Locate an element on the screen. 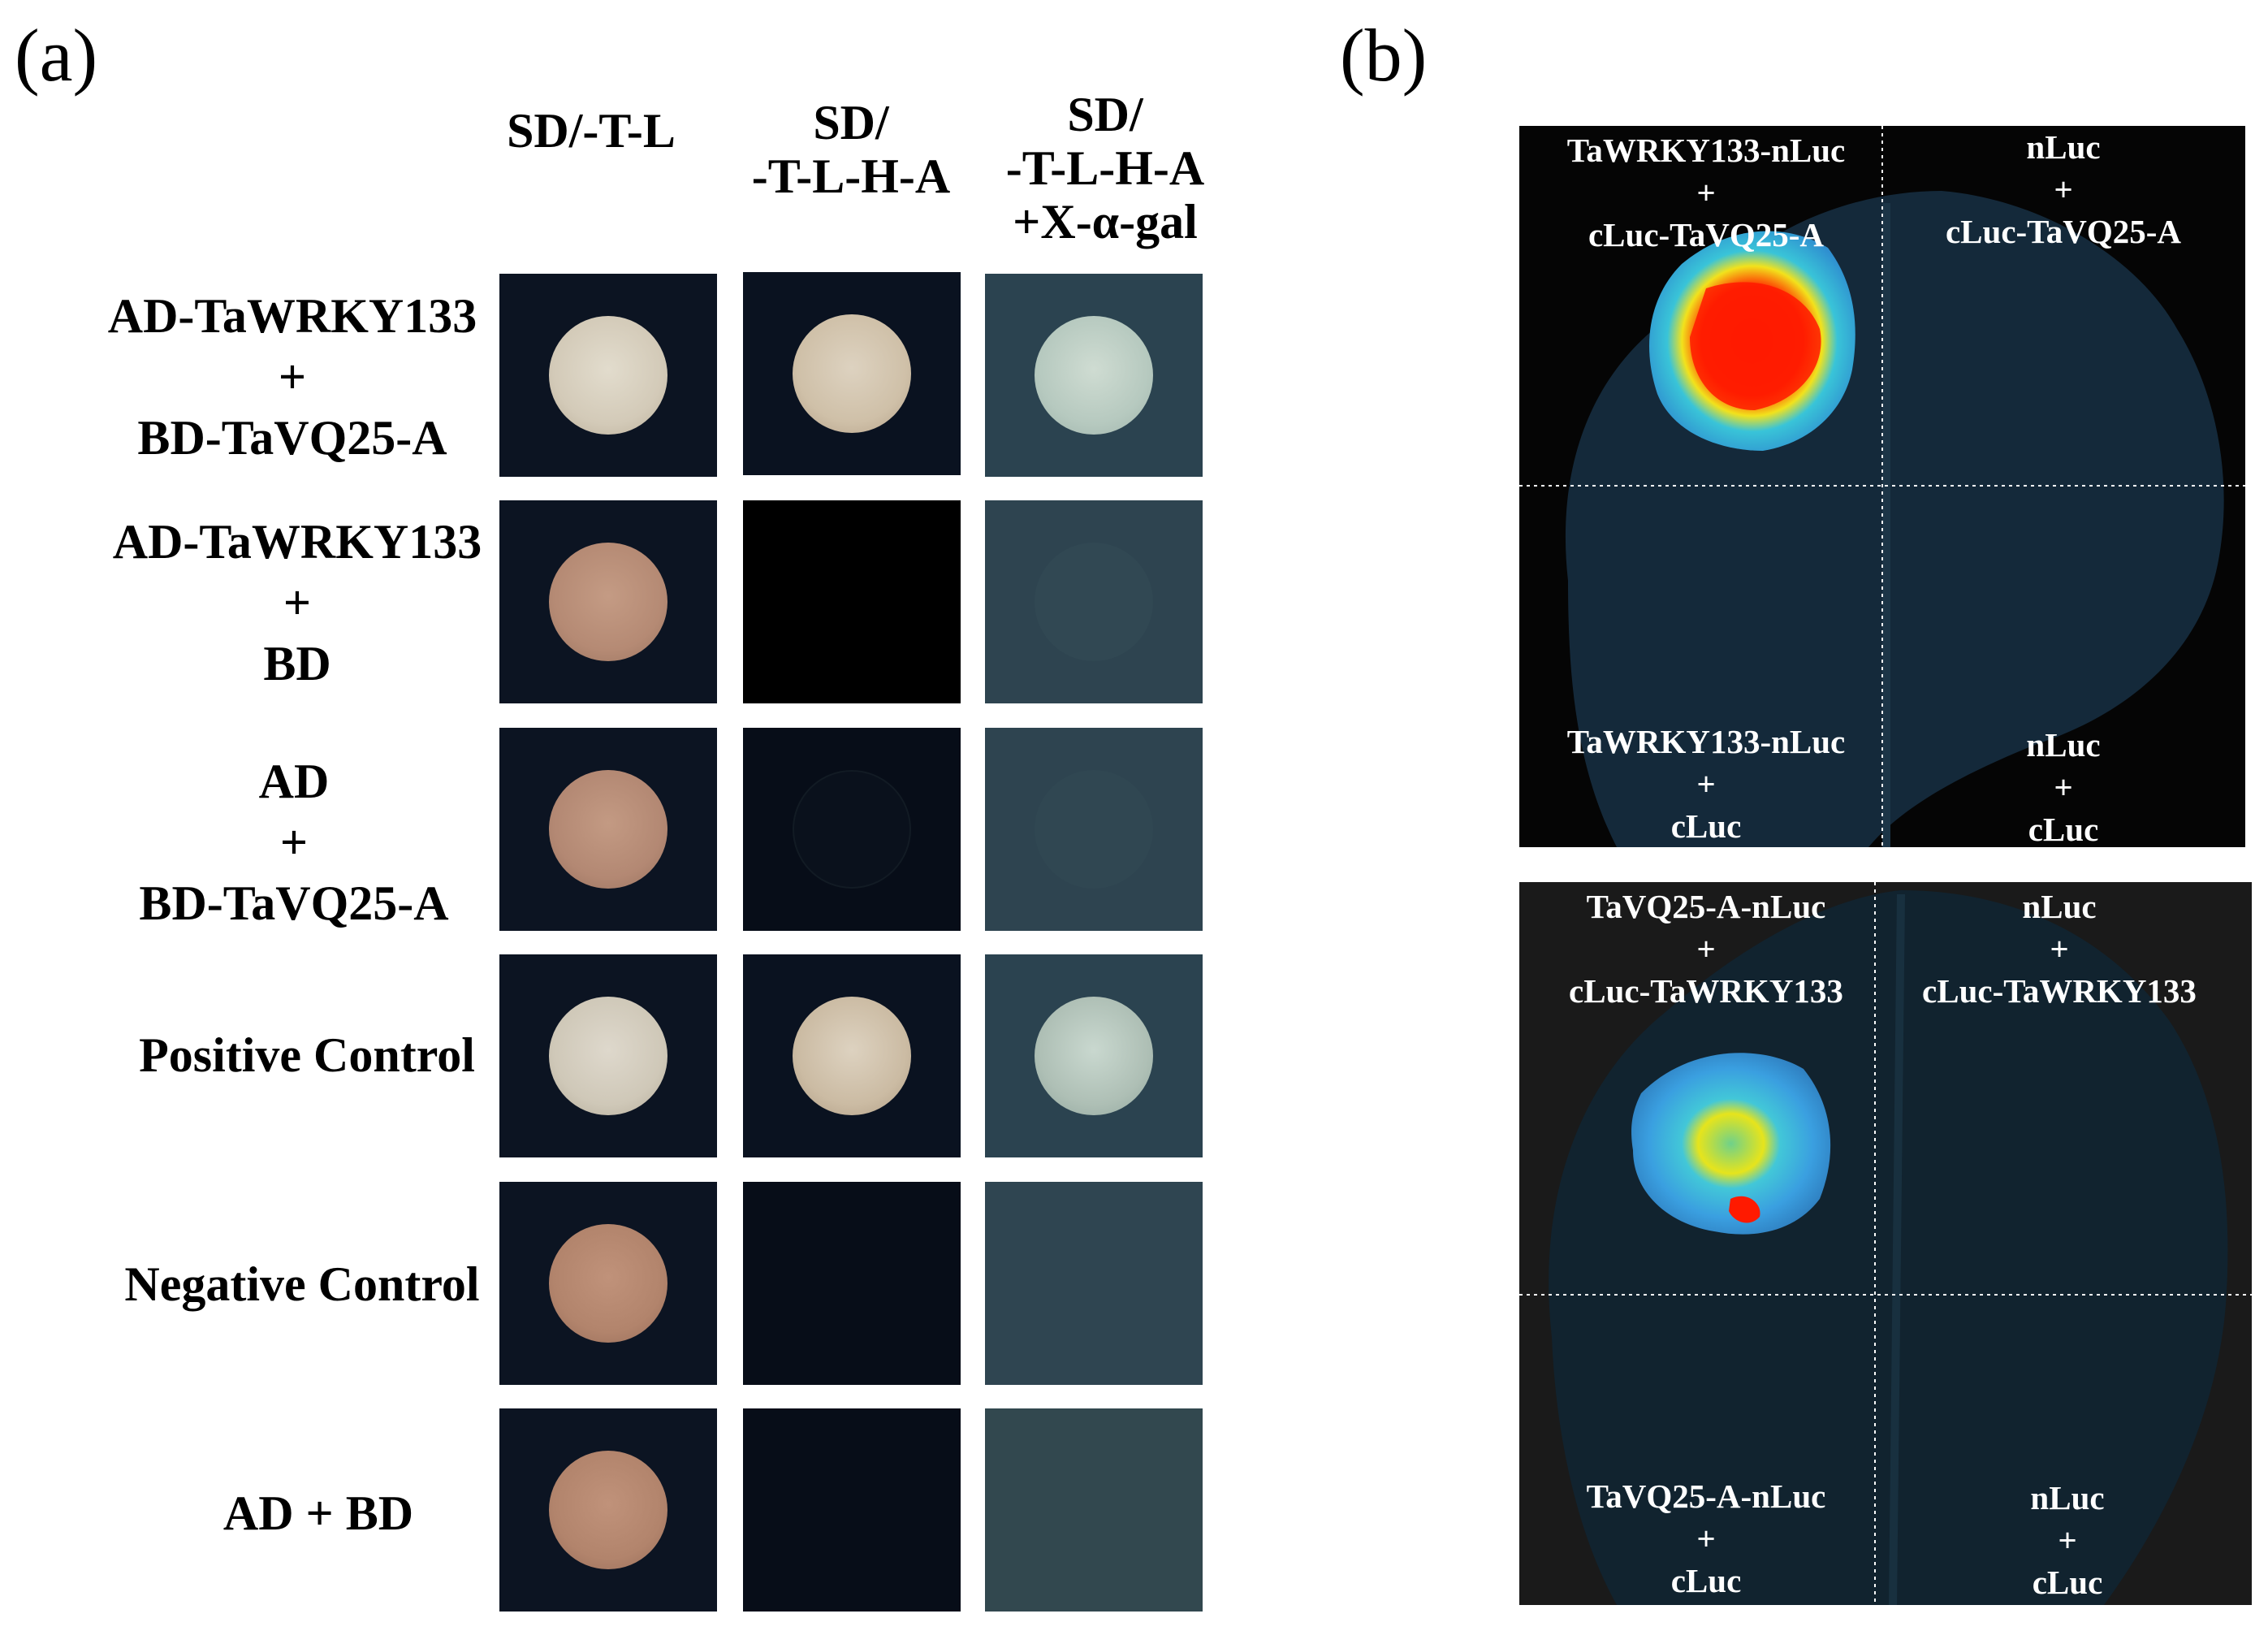 The width and height of the screenshot is (2268, 1631). plate-row4-xgal is located at coordinates (1094, 1055).